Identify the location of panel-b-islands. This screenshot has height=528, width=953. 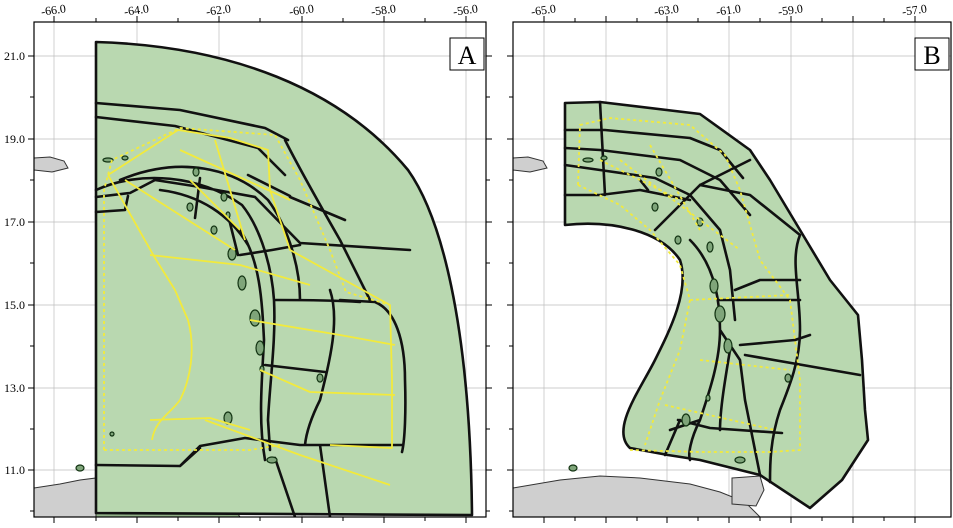
(680, 313).